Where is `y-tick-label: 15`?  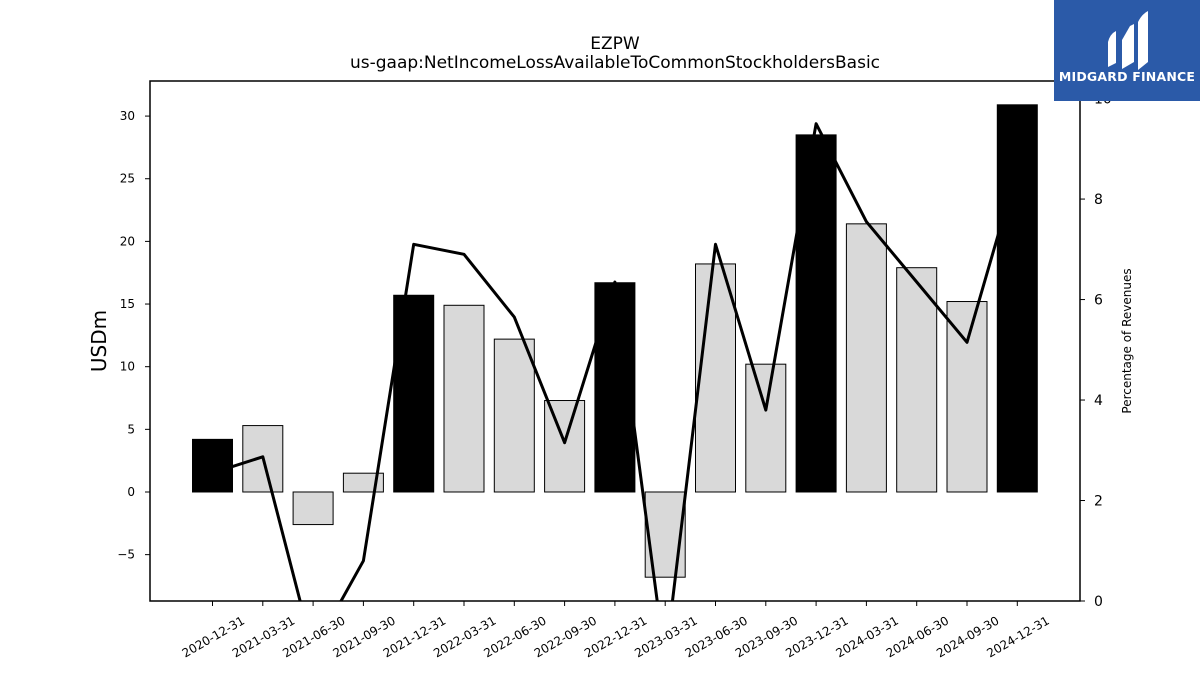
y-tick-label: 15 is located at coordinates (127, 304).